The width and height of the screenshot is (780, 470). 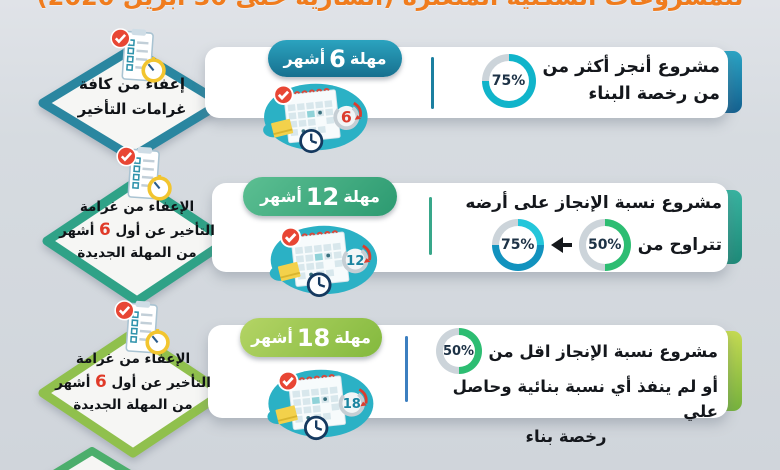 I want to click on rule-text-6-months: مشروع أنجز أكثر من من رخصة البناء 75%, so click(x=581, y=81).